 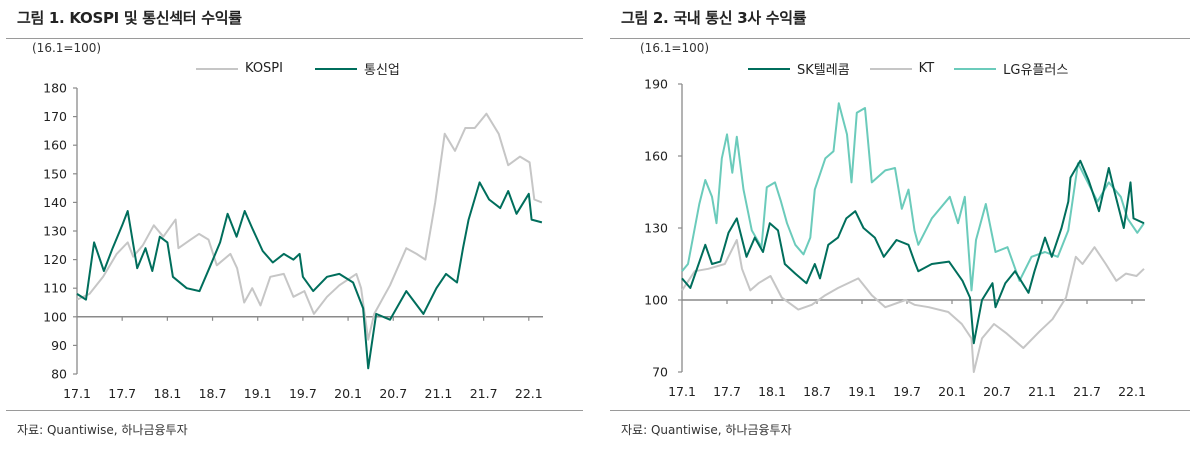 What do you see at coordinates (823, 70) in the screenshot?
I see `legend-label-sk: SK텔레콤` at bounding box center [823, 70].